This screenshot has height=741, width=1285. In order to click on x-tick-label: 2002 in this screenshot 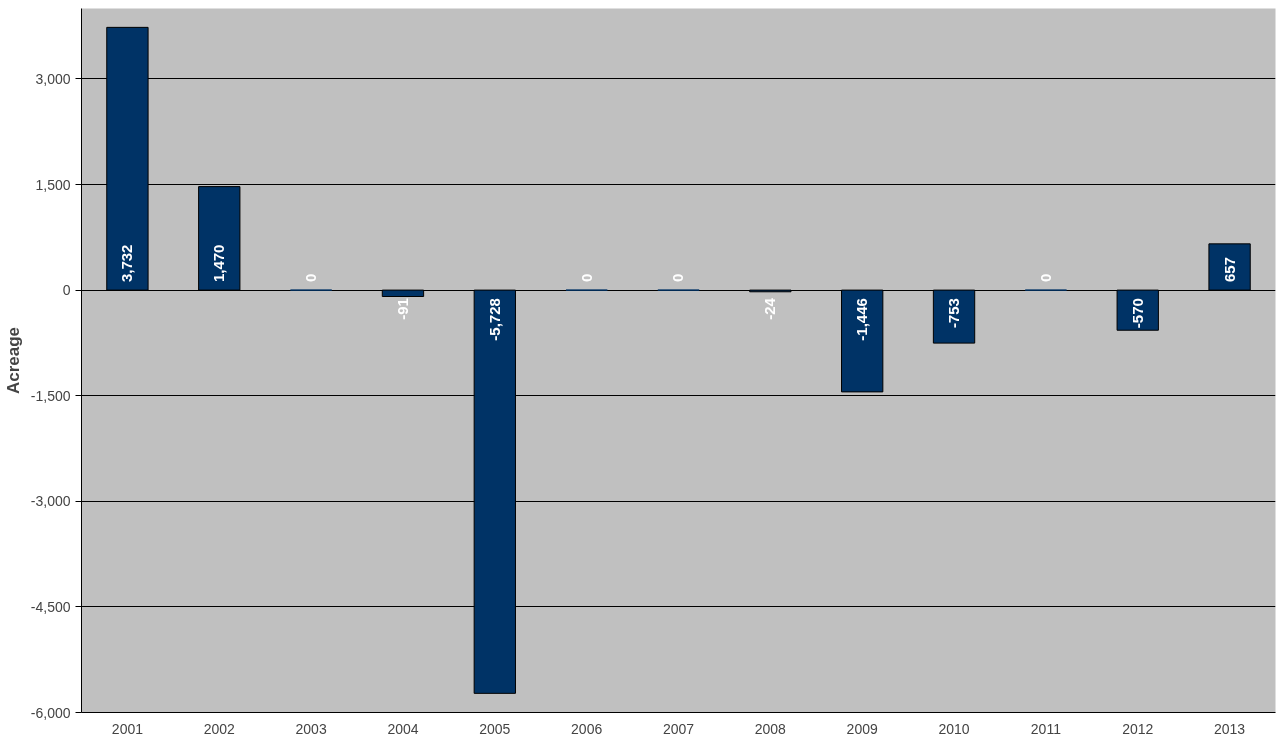, I will do `click(219, 728)`.